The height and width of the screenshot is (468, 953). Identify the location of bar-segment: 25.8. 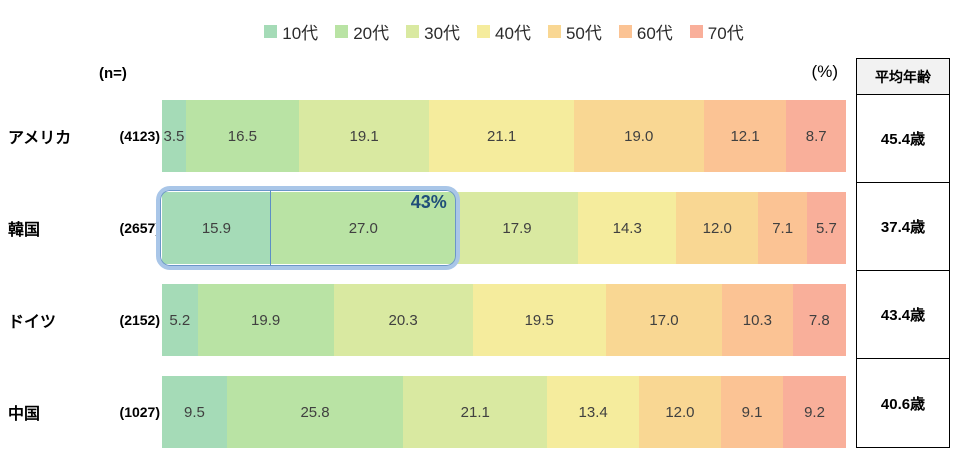
(315, 412).